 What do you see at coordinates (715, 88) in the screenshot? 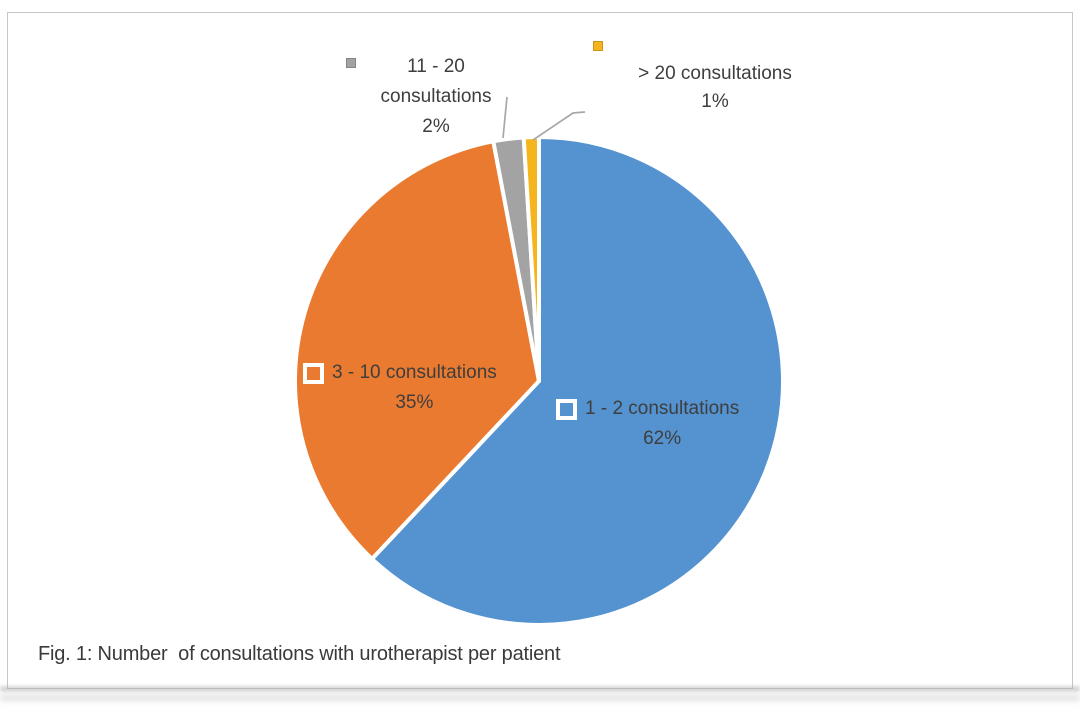
I see `data-label-gt-20-consultations: > 20 consultations 1%` at bounding box center [715, 88].